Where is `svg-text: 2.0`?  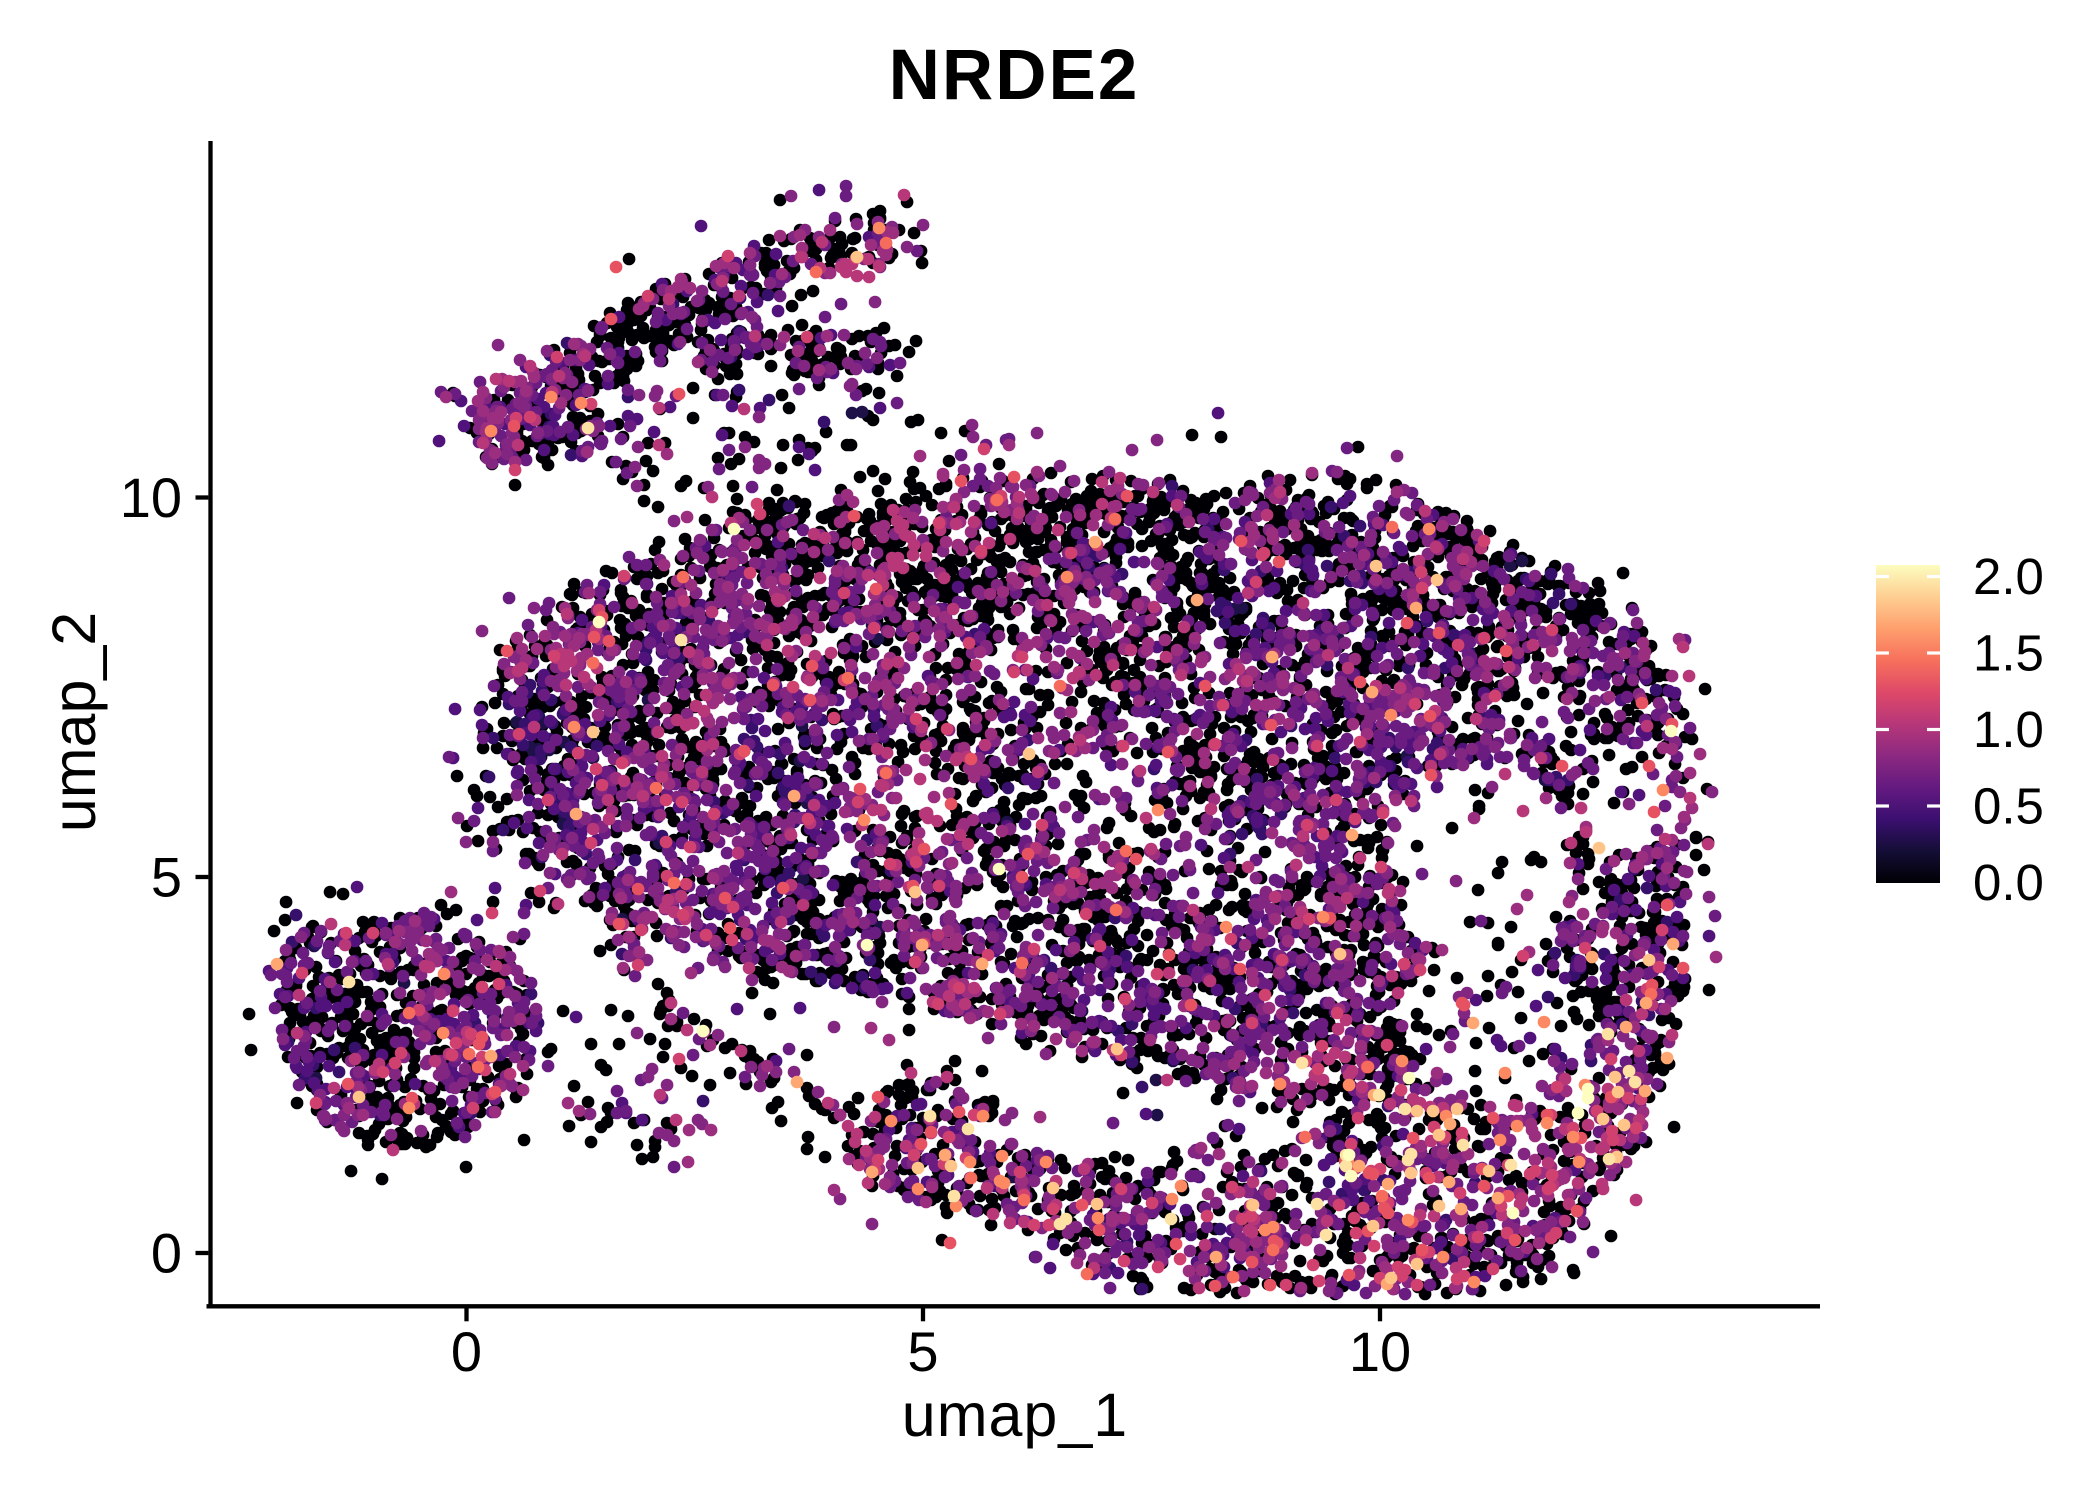
svg-text: 2.0 is located at coordinates (2008, 576).